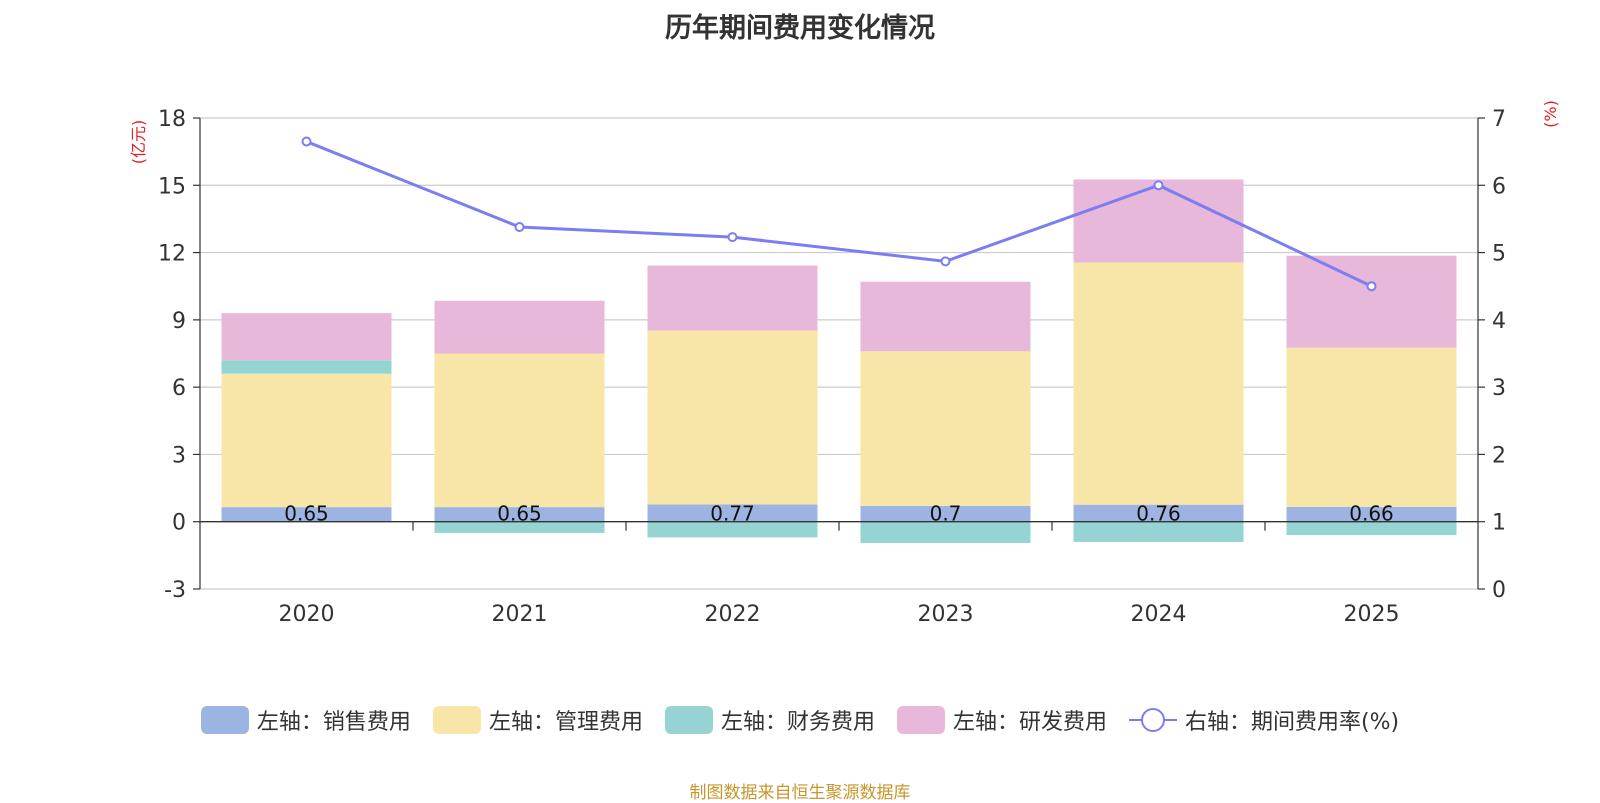 The width and height of the screenshot is (1600, 803). I want to click on right-axis-tick-label: 7, so click(1499, 119).